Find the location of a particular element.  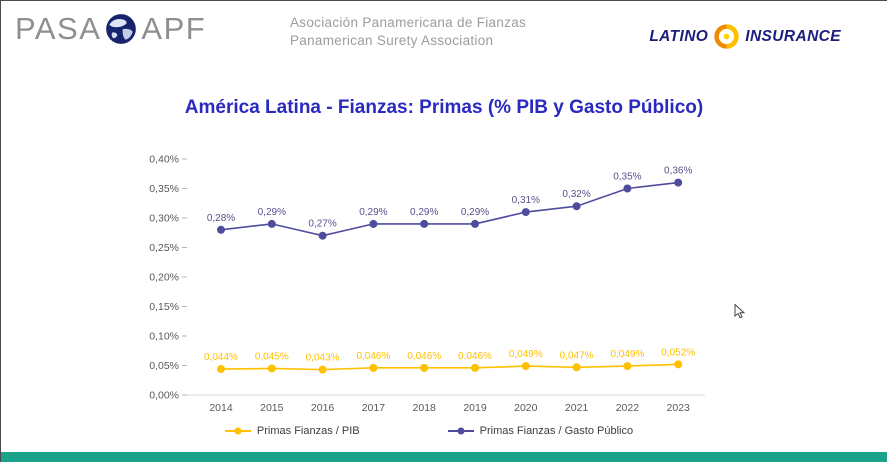

x-tick-label: 2016 is located at coordinates (323, 408).